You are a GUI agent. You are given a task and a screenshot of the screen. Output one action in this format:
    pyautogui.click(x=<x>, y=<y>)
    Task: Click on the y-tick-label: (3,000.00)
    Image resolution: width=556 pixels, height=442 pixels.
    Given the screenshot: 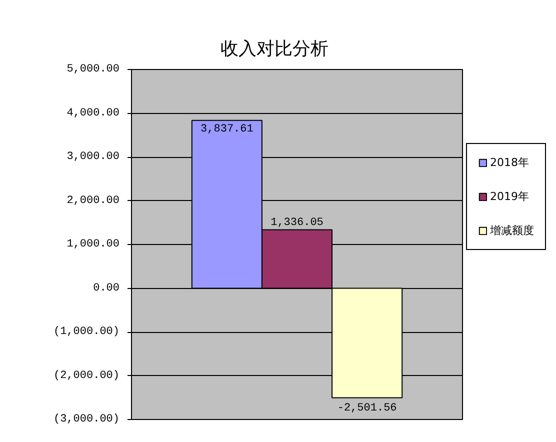 What is the action you would take?
    pyautogui.click(x=86, y=420)
    